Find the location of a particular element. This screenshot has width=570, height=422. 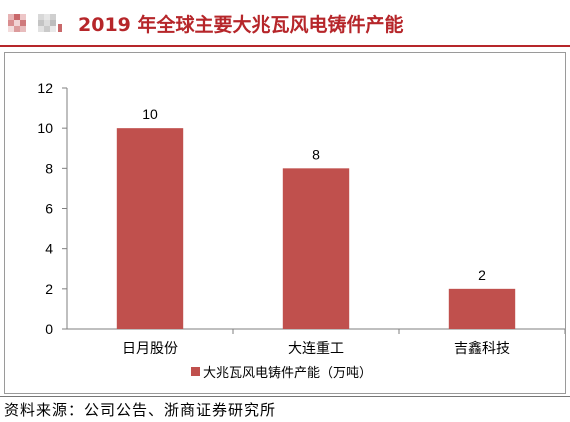

header: 2019 年全球主要大兆瓦风电铸件产能 is located at coordinates (285, 25).